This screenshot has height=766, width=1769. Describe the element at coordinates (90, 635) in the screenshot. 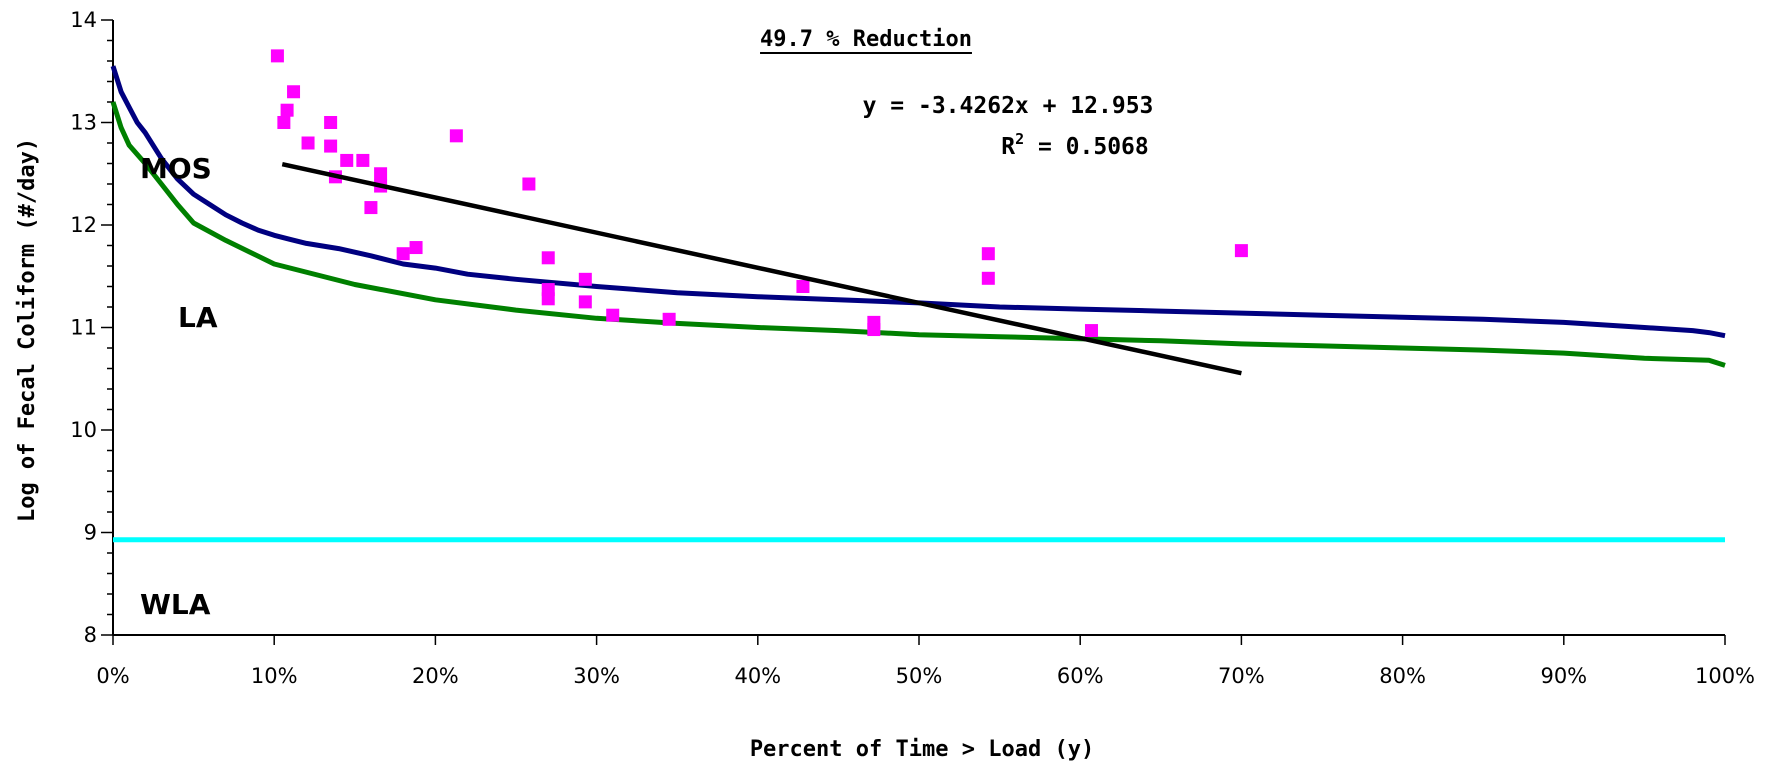

I see `y-tick-label: 8` at that location.